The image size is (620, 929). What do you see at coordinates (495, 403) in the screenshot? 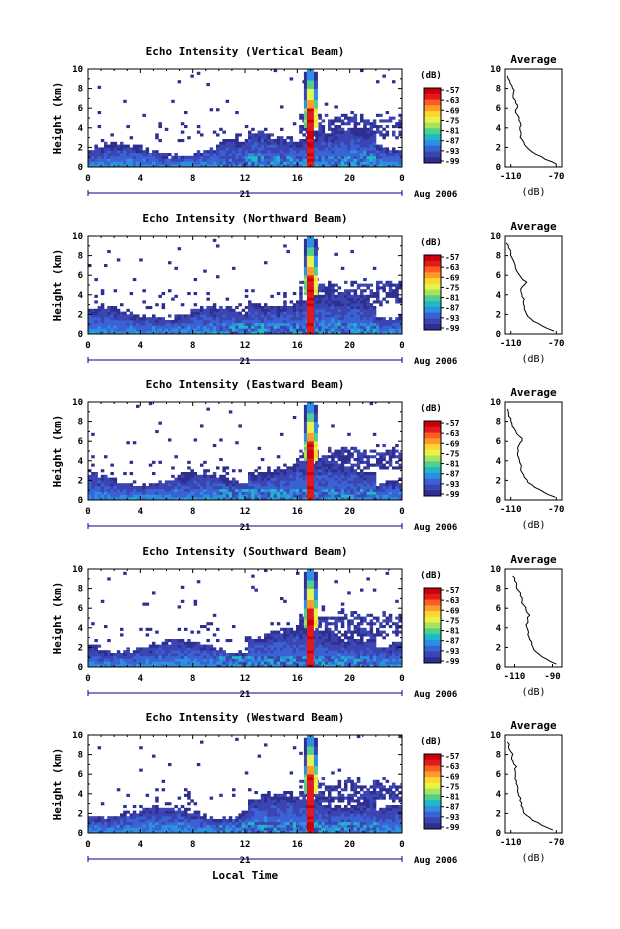
I see `avg-y-tick-label: 10` at bounding box center [495, 403].